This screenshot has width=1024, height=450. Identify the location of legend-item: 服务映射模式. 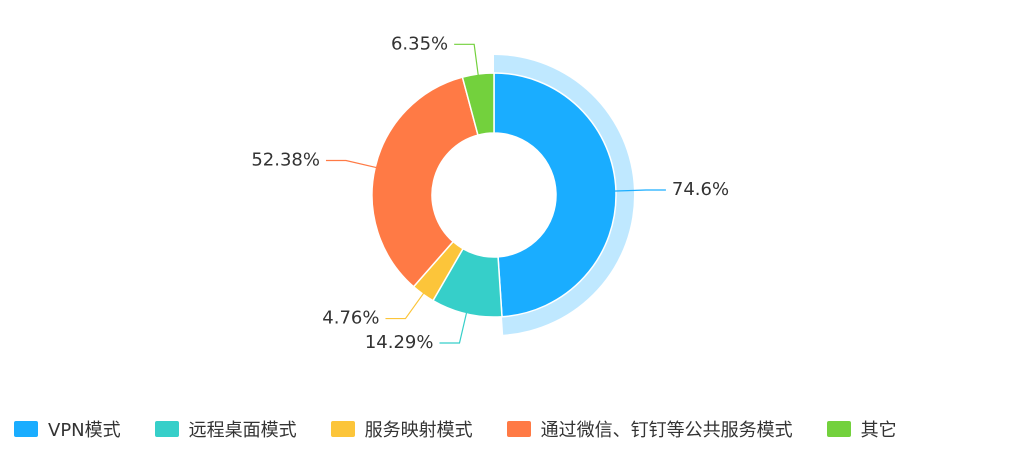
(401, 429).